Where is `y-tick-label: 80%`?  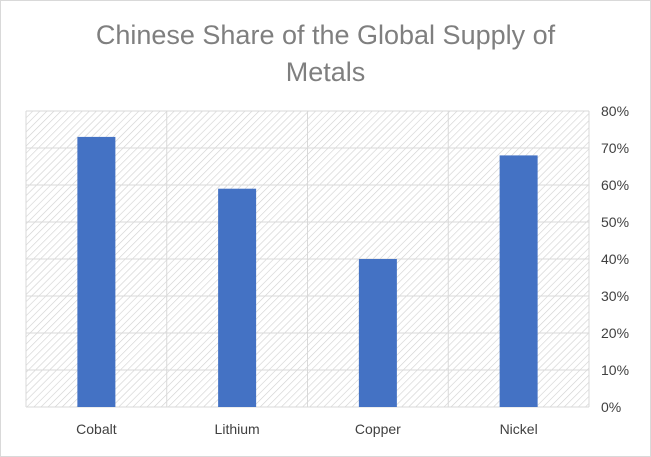
y-tick-label: 80% is located at coordinates (615, 111).